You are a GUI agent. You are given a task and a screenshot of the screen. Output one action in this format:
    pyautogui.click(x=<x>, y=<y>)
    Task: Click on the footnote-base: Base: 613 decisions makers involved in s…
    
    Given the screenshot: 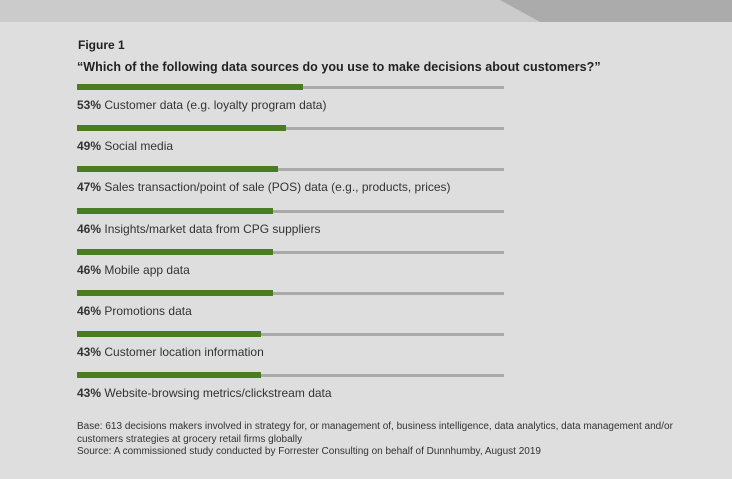 What is the action you would take?
    pyautogui.click(x=375, y=433)
    